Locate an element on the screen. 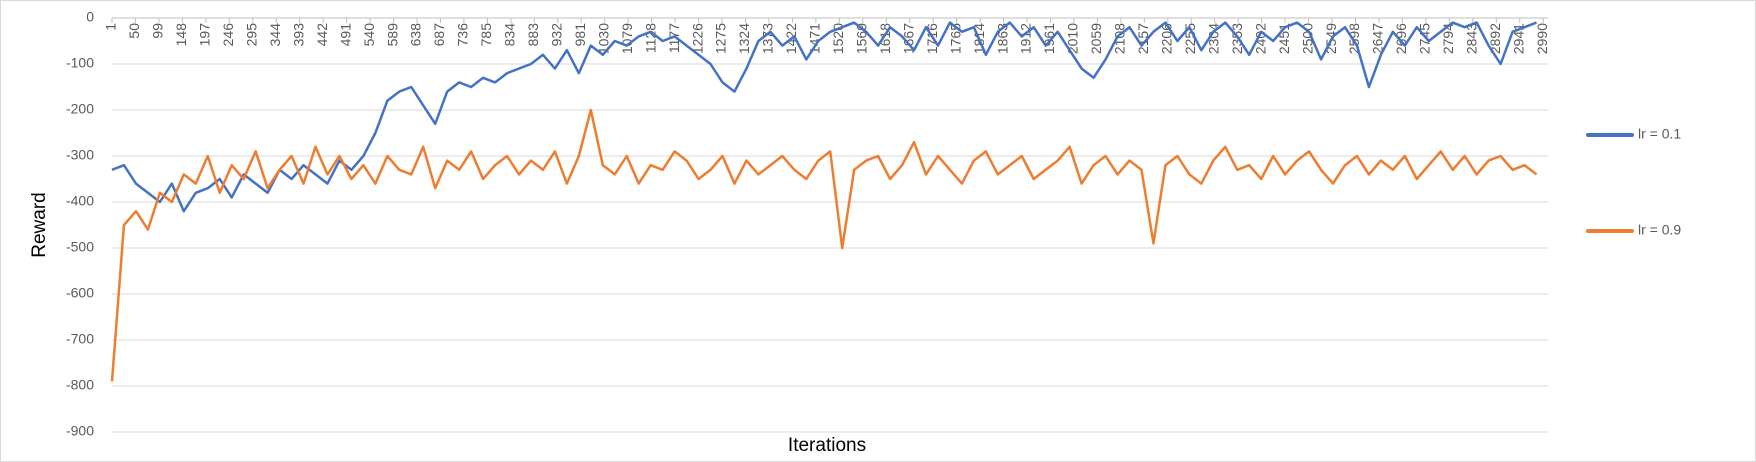 Image resolution: width=1756 pixels, height=462 pixels. x-tick-label: 2696 is located at coordinates (1401, 38).